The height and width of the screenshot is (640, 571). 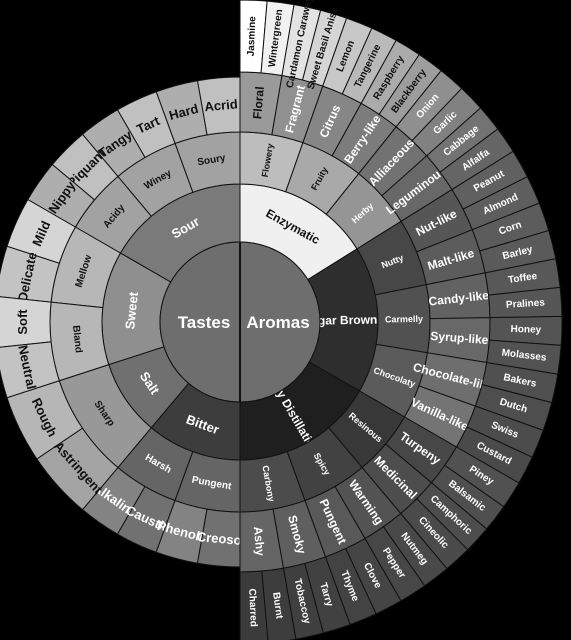 I want to click on taste-tangy-segment, so click(x=113, y=143).